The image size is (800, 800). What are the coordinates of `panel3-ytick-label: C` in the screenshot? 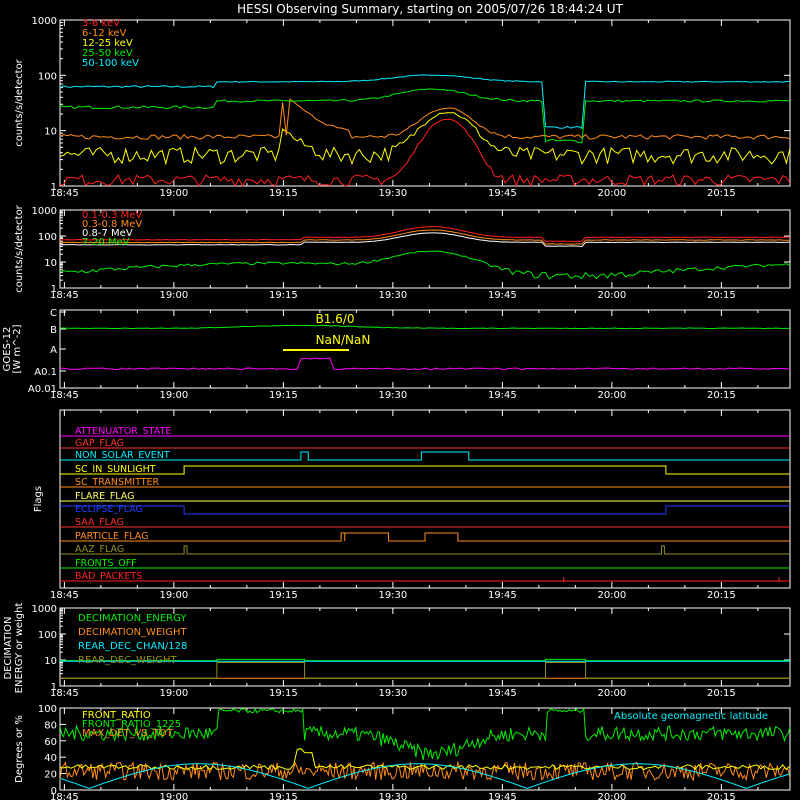 It's located at (53, 313).